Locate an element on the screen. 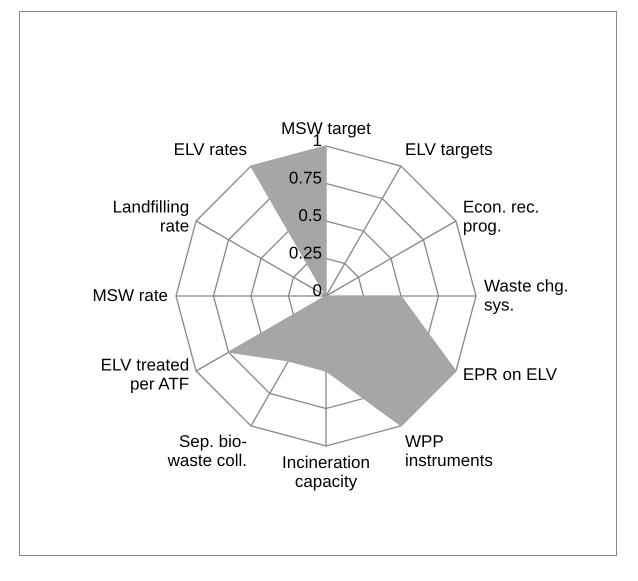 This screenshot has height=581, width=638. spoke-label: Landfilling rate is located at coordinates (151, 217).